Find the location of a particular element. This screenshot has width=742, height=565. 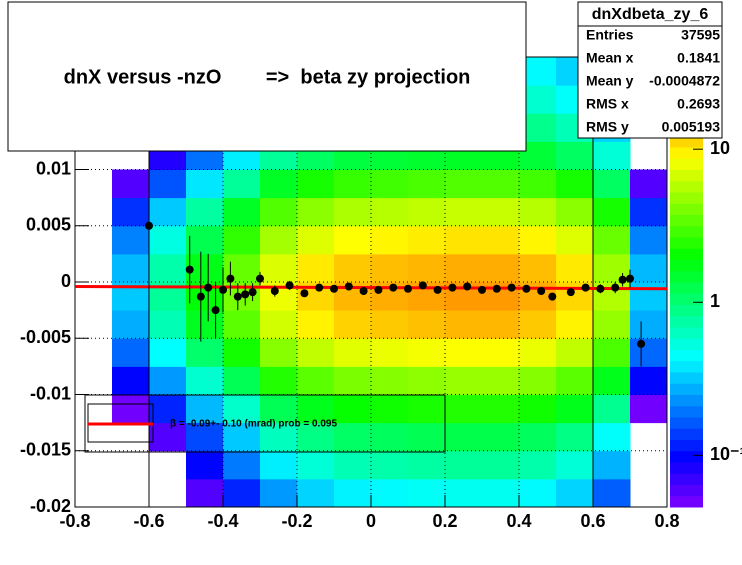

y-tick-label: 0.005 is located at coordinates (48, 225).